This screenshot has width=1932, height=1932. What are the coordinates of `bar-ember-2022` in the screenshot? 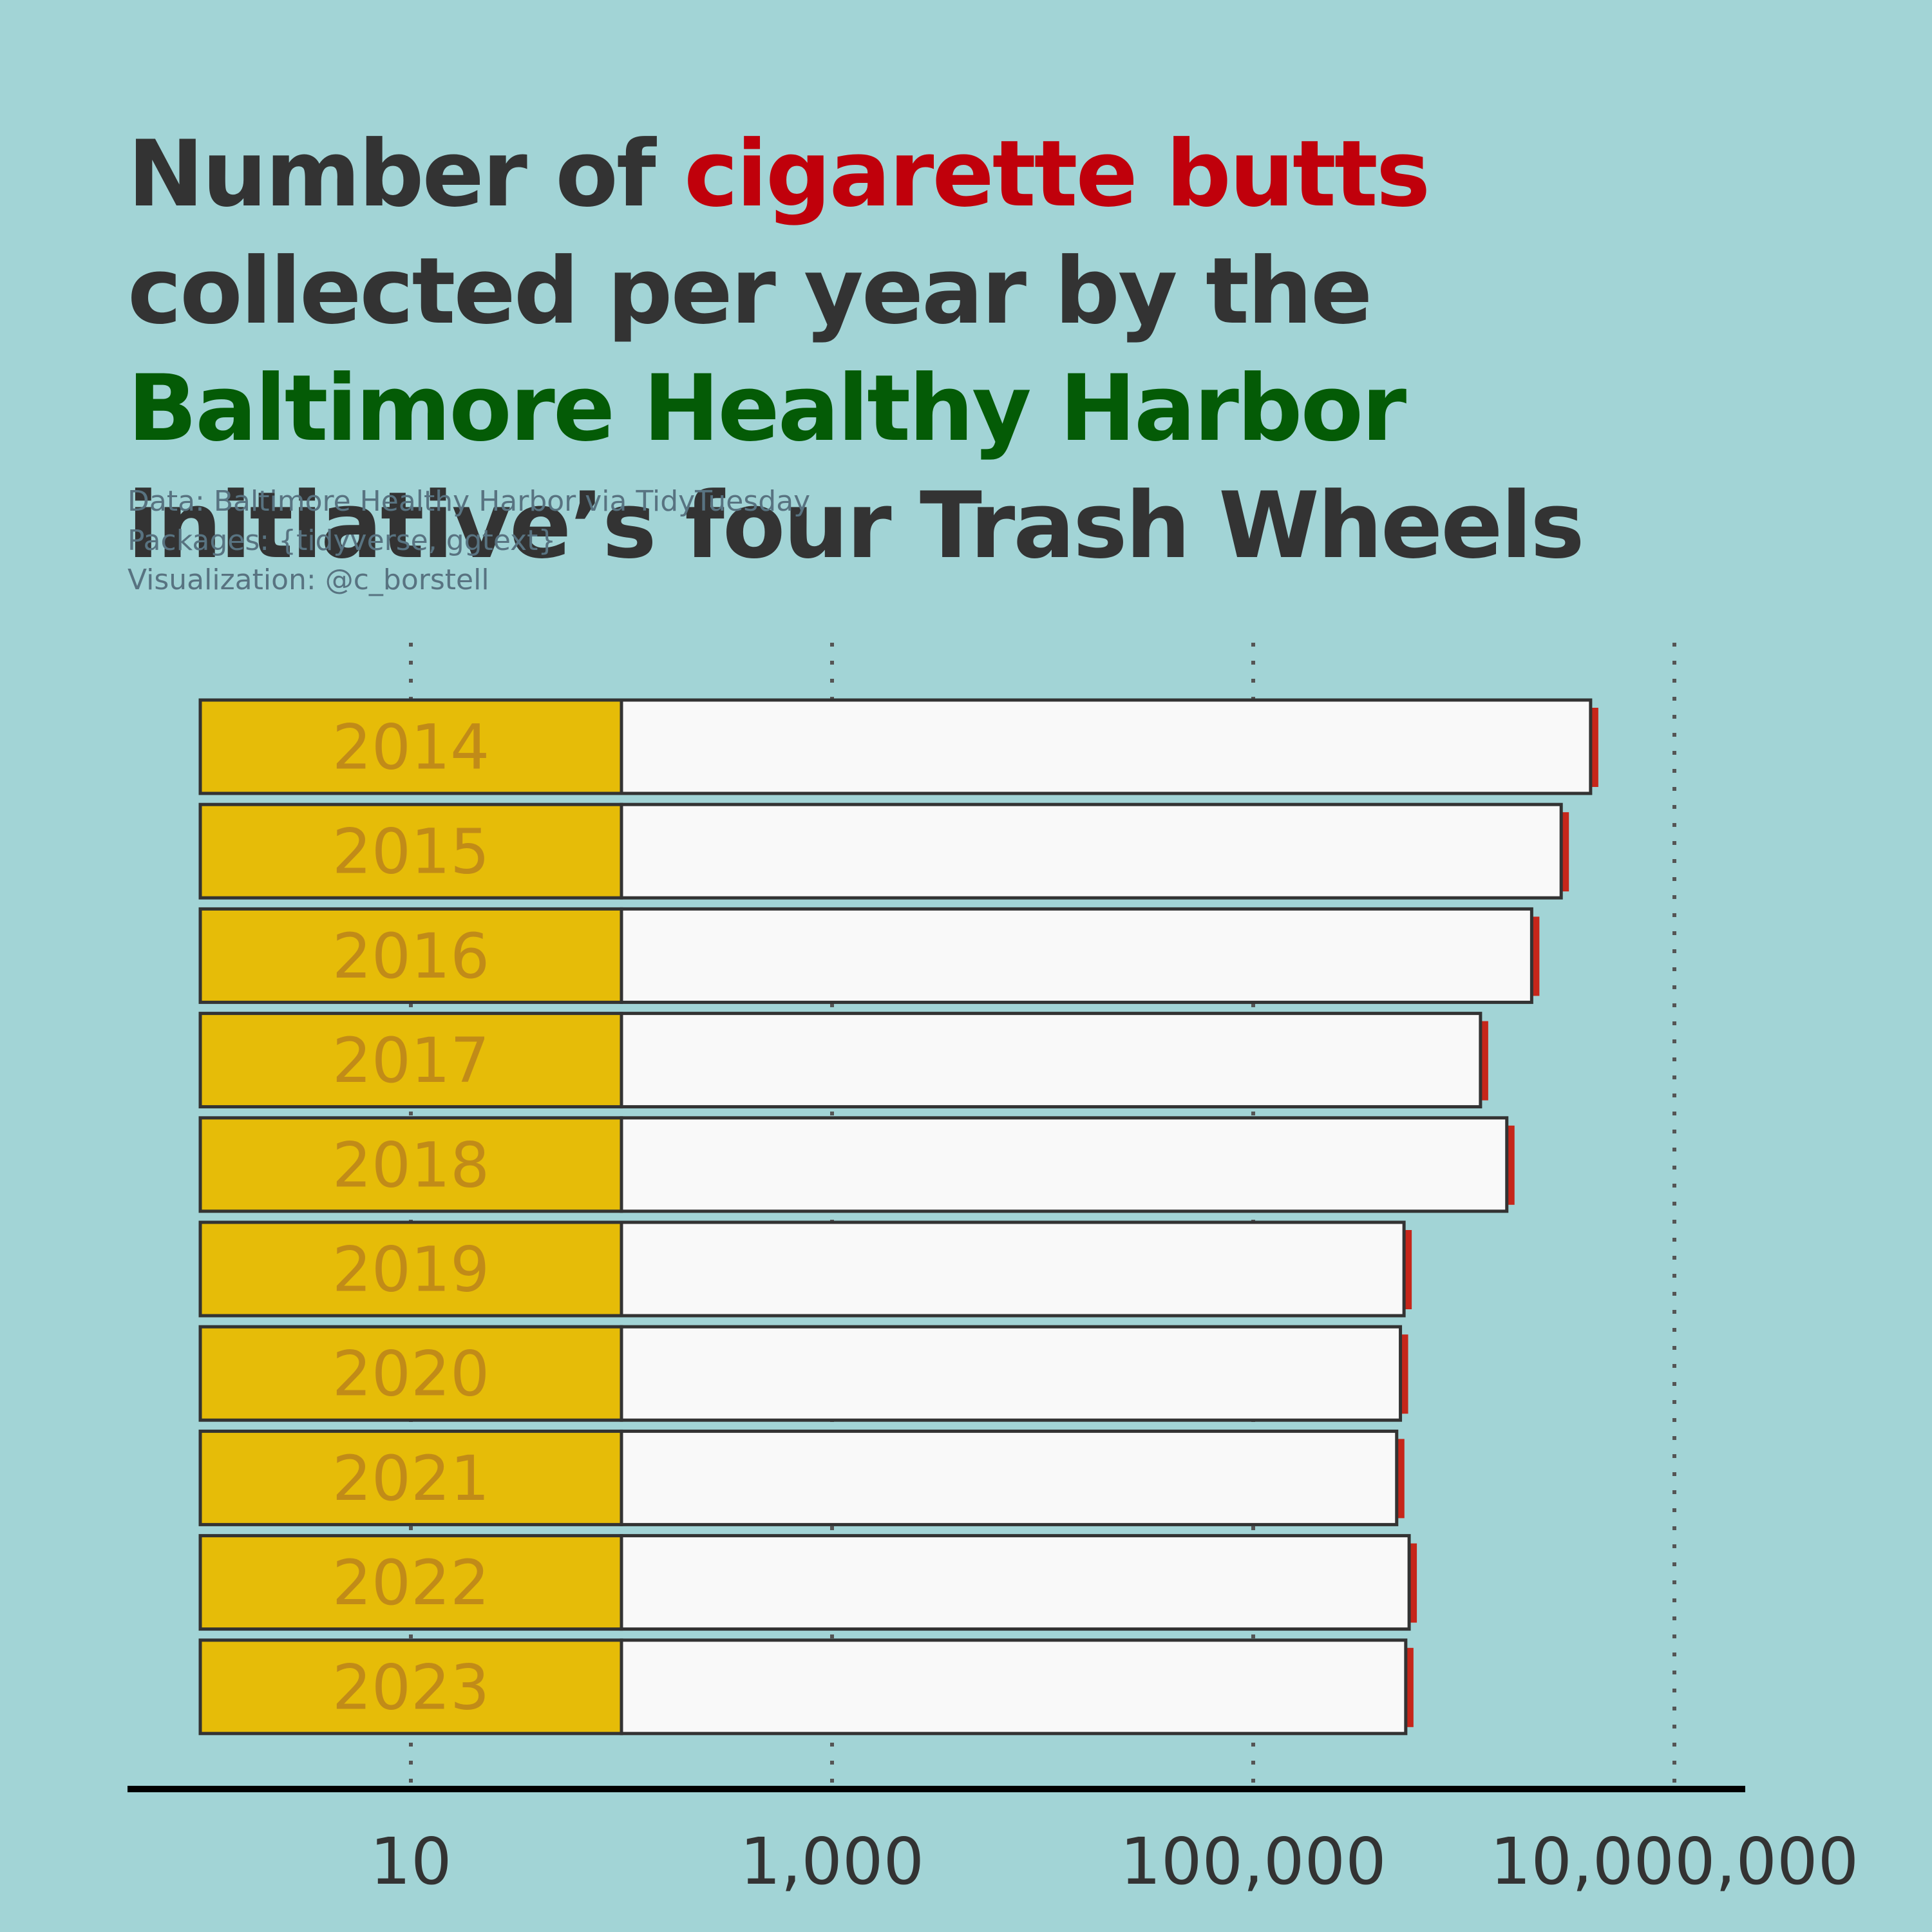 It's located at (1413, 1583).